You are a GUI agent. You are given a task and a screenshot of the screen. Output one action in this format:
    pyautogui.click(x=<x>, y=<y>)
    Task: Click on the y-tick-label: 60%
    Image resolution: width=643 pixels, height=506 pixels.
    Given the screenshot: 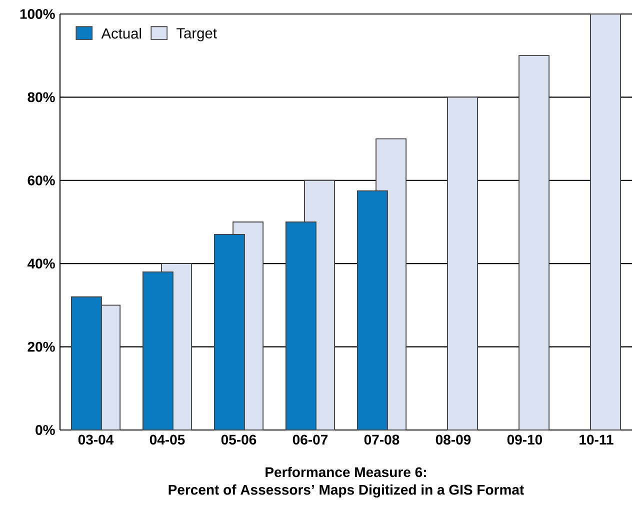 What is the action you would take?
    pyautogui.click(x=41, y=180)
    